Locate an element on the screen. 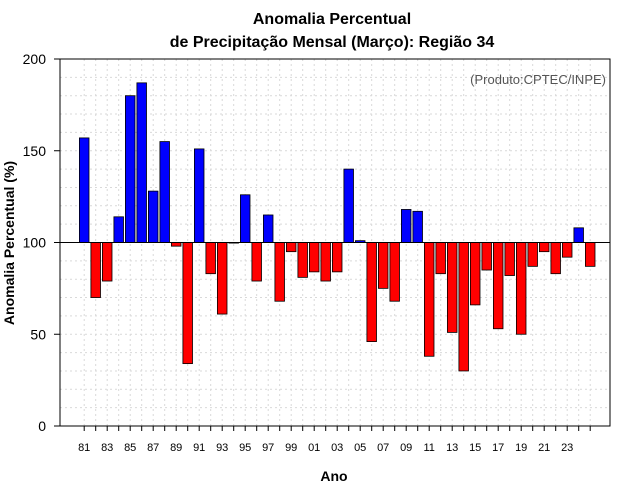 This screenshot has height=500, width=640. y-tick-label: 150 is located at coordinates (35, 151).